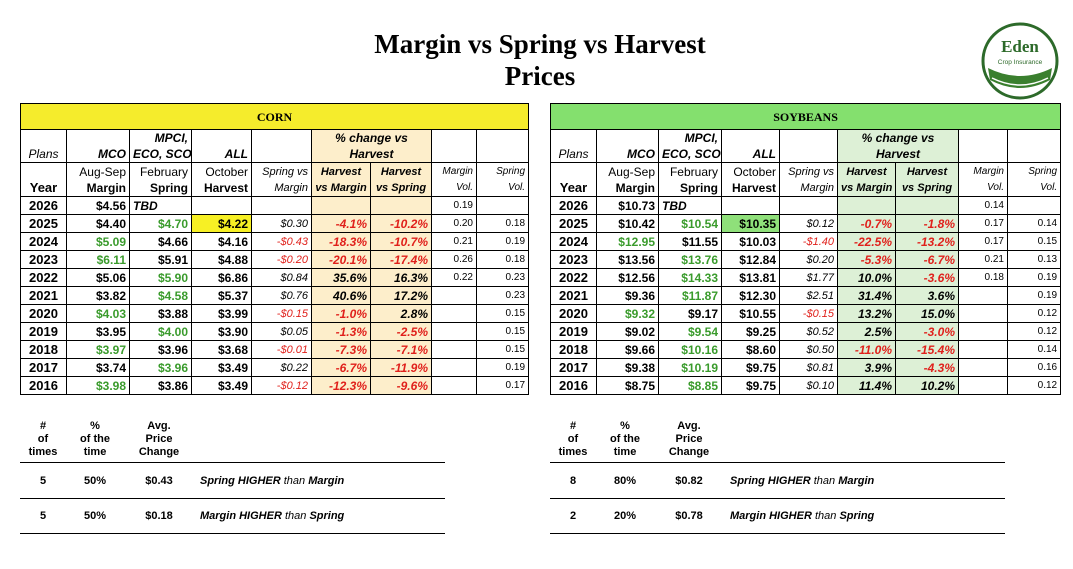 This screenshot has height=569, width=1073. What do you see at coordinates (159, 480) in the screenshot?
I see `stat-avg: $0.43` at bounding box center [159, 480].